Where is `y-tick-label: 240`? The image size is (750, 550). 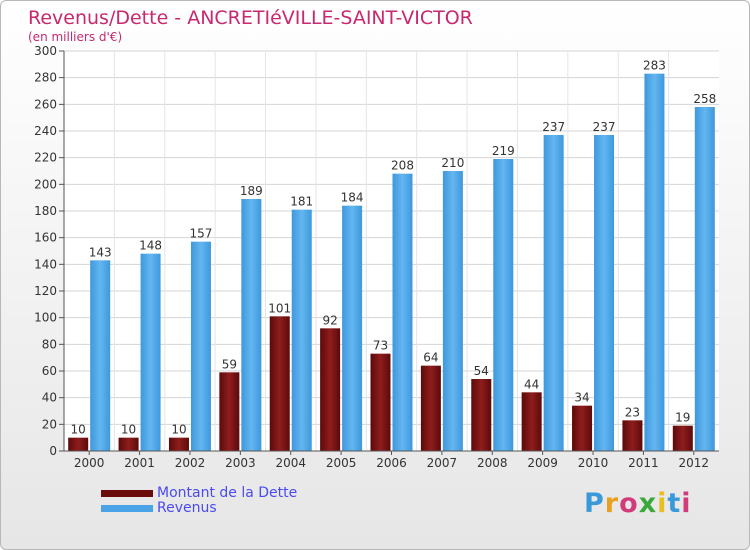
y-tick-label: 240 is located at coordinates (45, 131).